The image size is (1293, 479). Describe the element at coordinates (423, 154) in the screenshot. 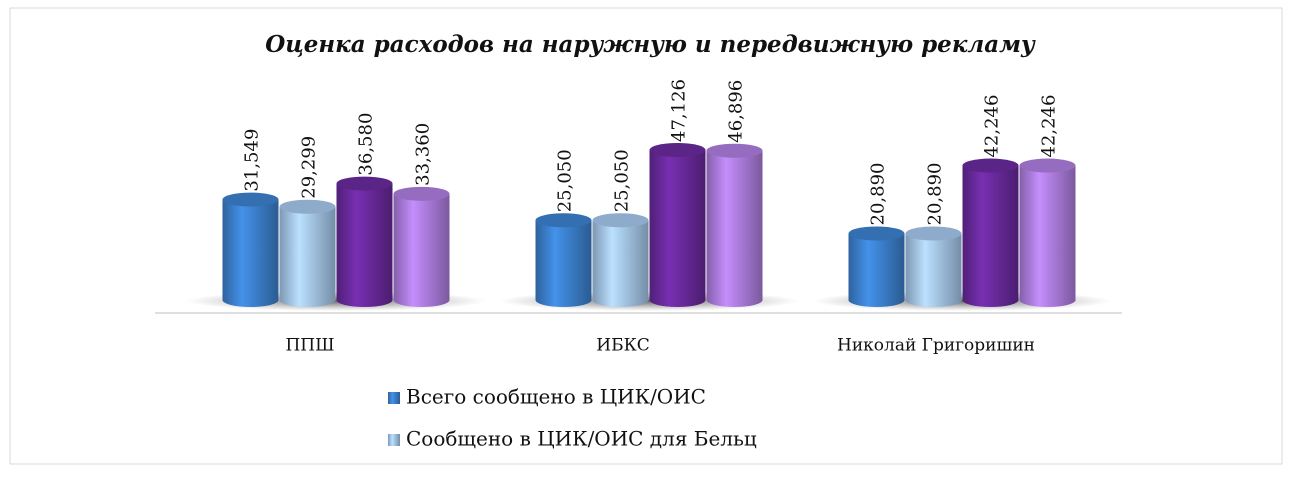

I see `data-label: 33,360` at that location.